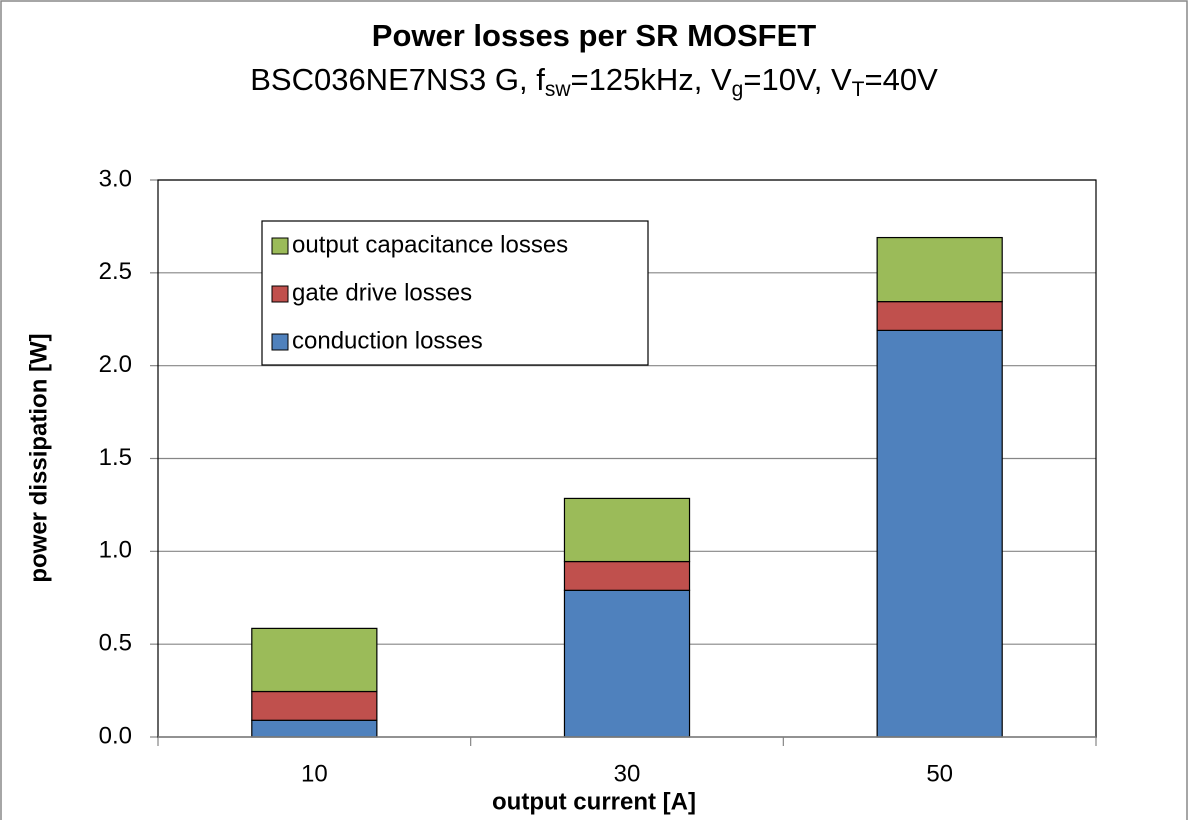 The height and width of the screenshot is (820, 1188). Describe the element at coordinates (314, 773) in the screenshot. I see `x-tick-label: 10` at that location.